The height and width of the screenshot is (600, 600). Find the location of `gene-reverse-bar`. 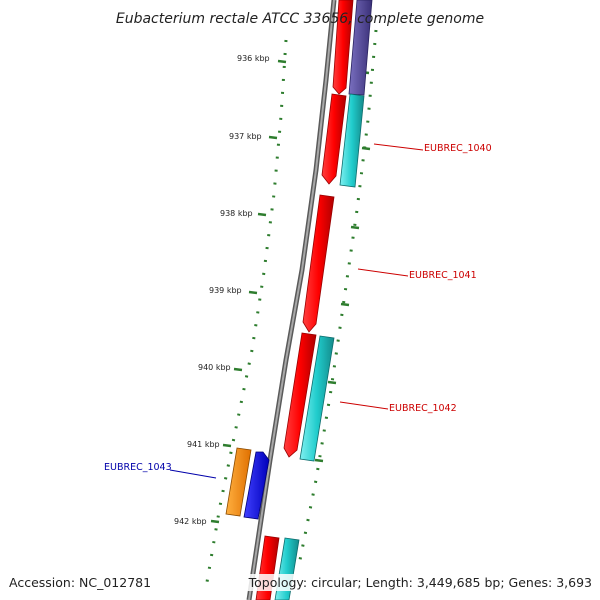

gene-reverse-bar is located at coordinates (238, 482).